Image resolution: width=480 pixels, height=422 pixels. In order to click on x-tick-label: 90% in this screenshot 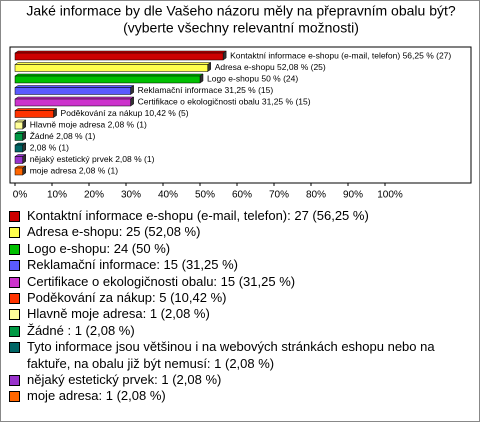, I will do `click(353, 195)`.